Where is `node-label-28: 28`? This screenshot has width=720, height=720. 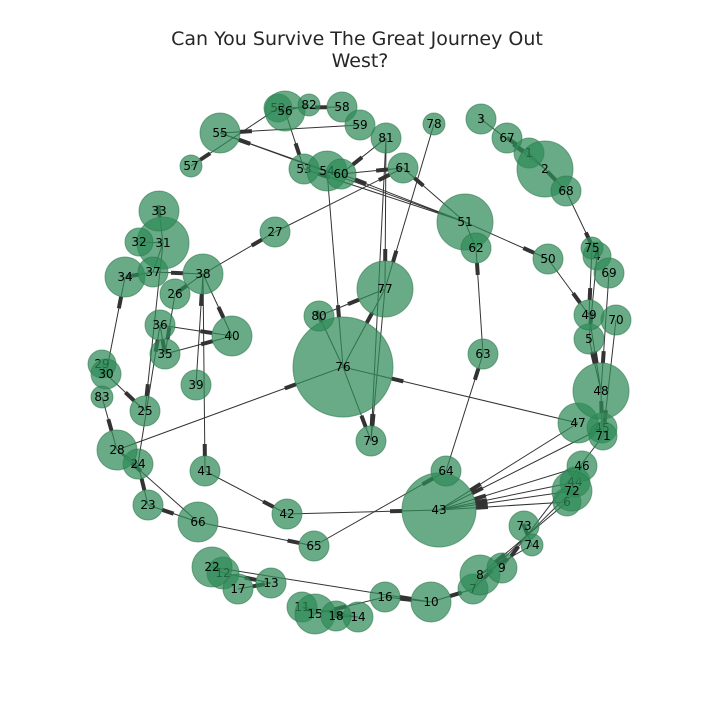 node-label-28: 28 is located at coordinates (116, 450).